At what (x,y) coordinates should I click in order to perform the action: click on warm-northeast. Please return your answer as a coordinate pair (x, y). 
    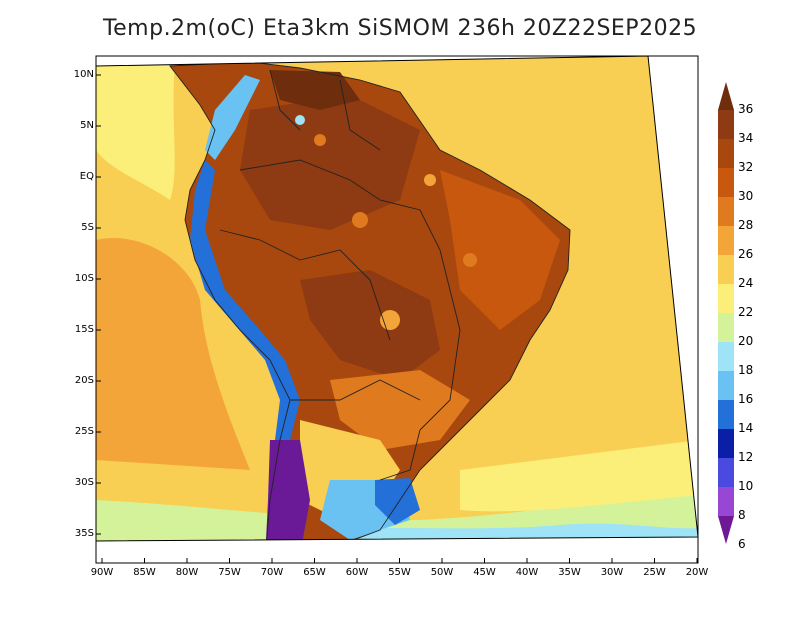
    Looking at the image, I should click on (500, 250).